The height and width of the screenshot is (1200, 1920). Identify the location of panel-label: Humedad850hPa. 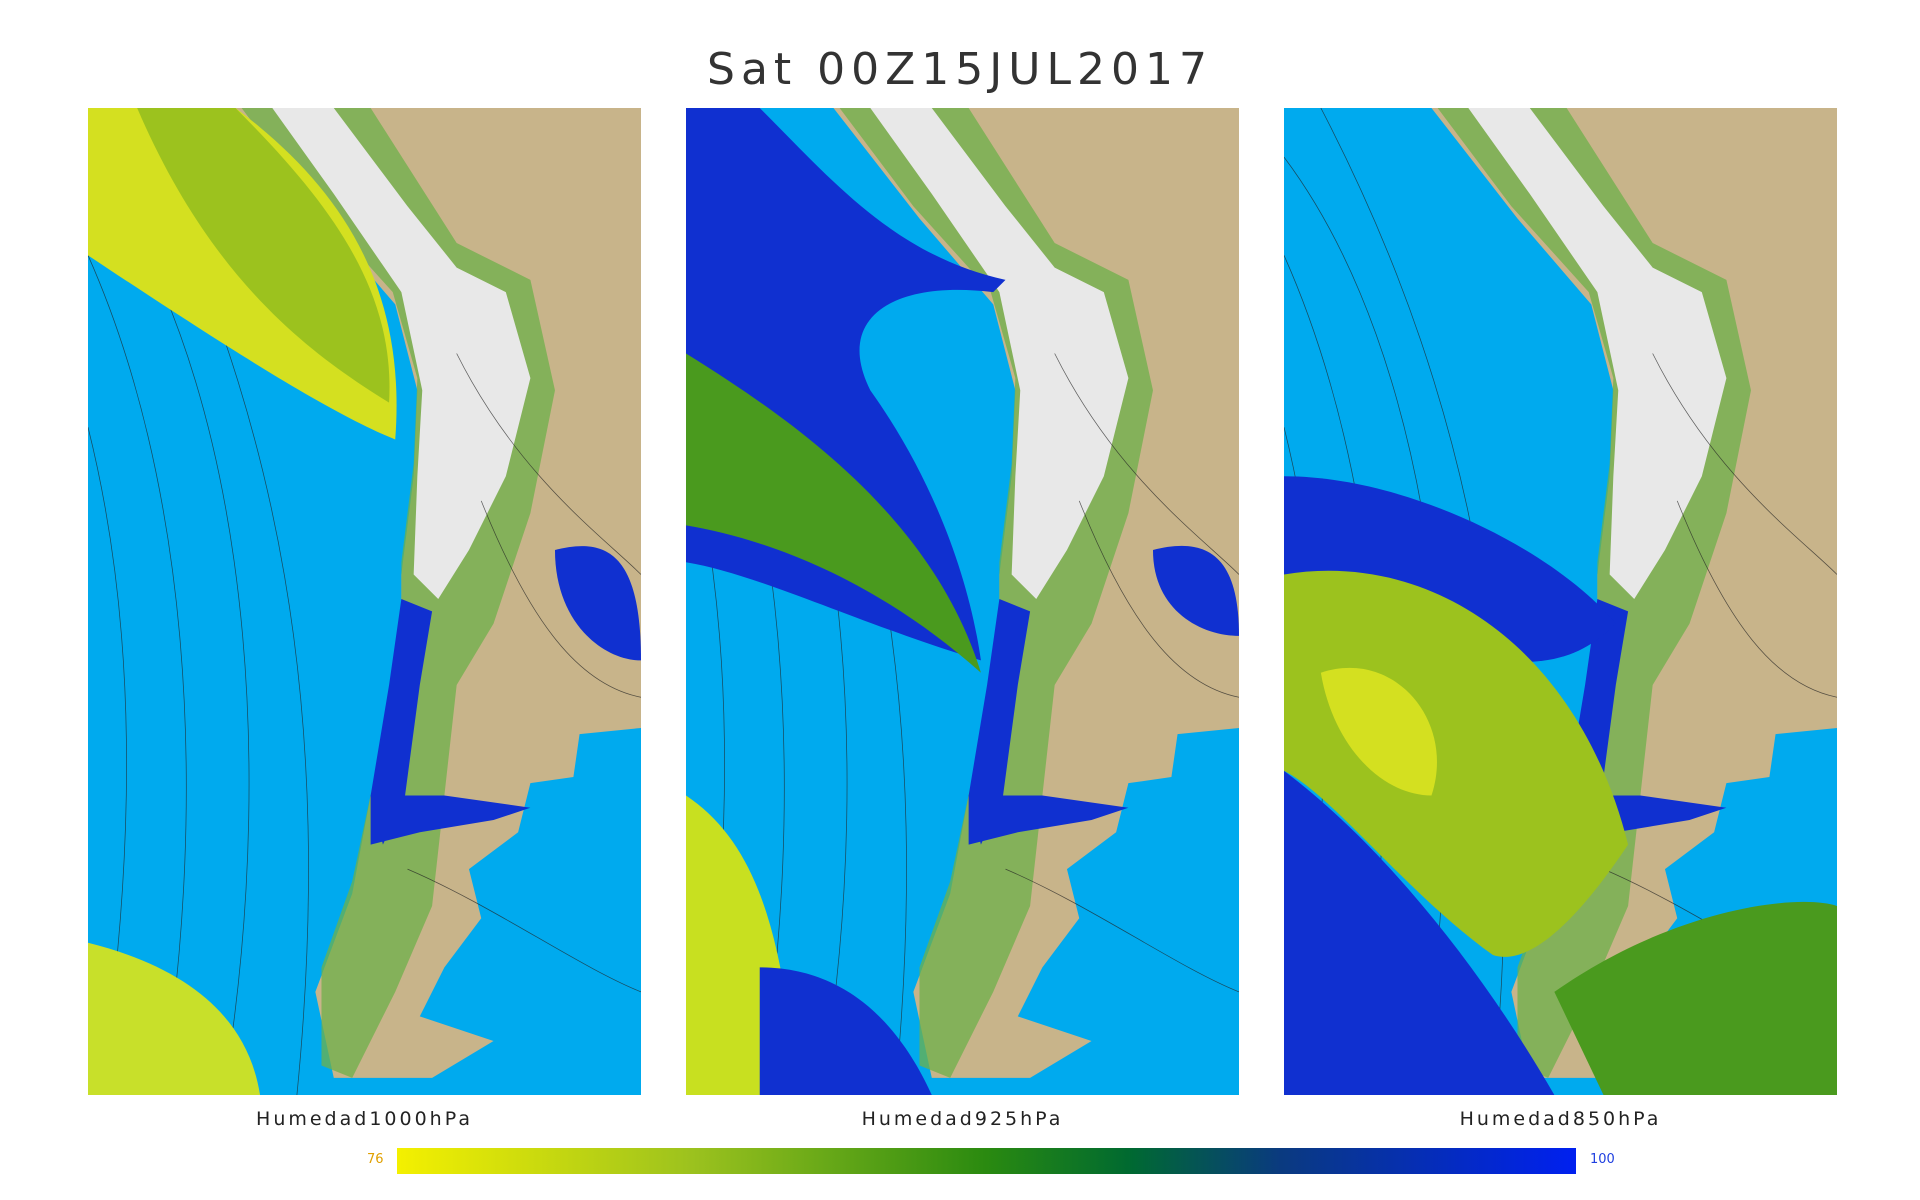
(1560, 1119).